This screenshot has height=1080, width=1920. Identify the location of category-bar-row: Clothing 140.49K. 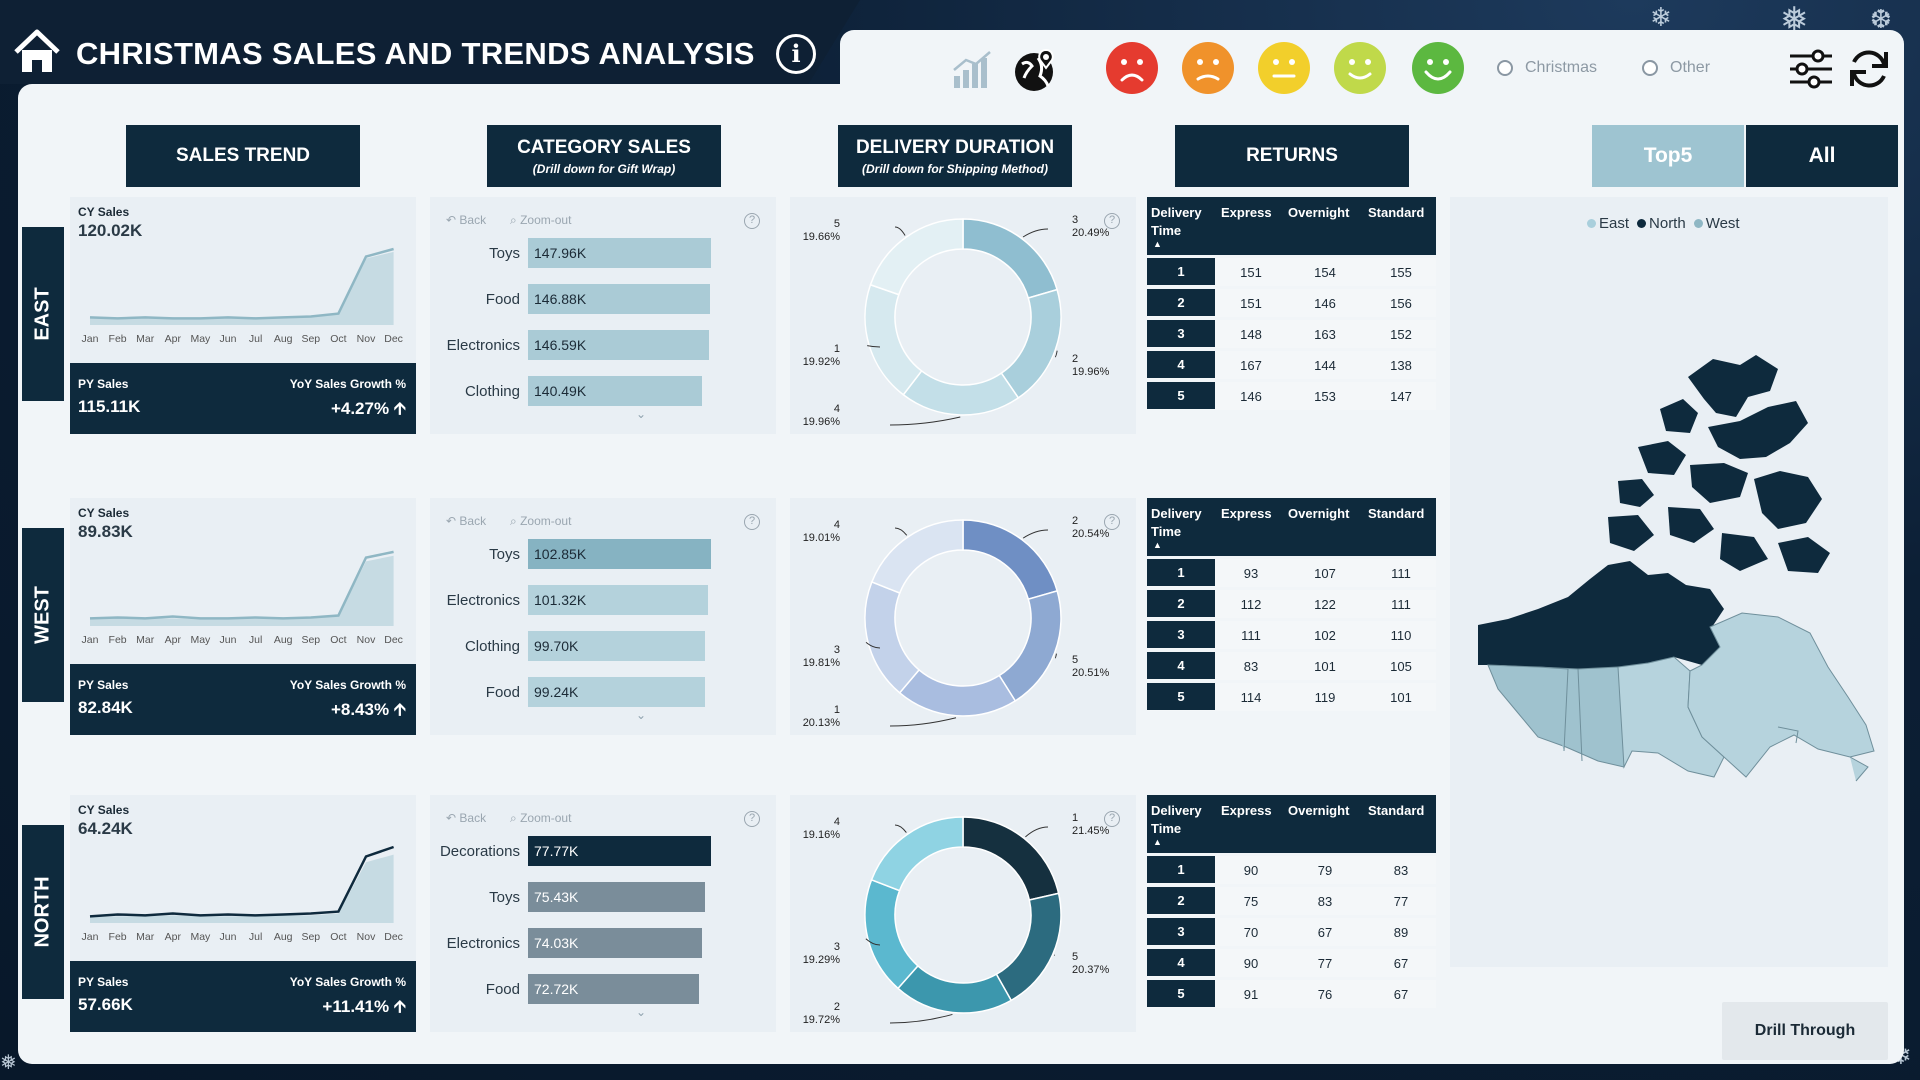
(603, 391).